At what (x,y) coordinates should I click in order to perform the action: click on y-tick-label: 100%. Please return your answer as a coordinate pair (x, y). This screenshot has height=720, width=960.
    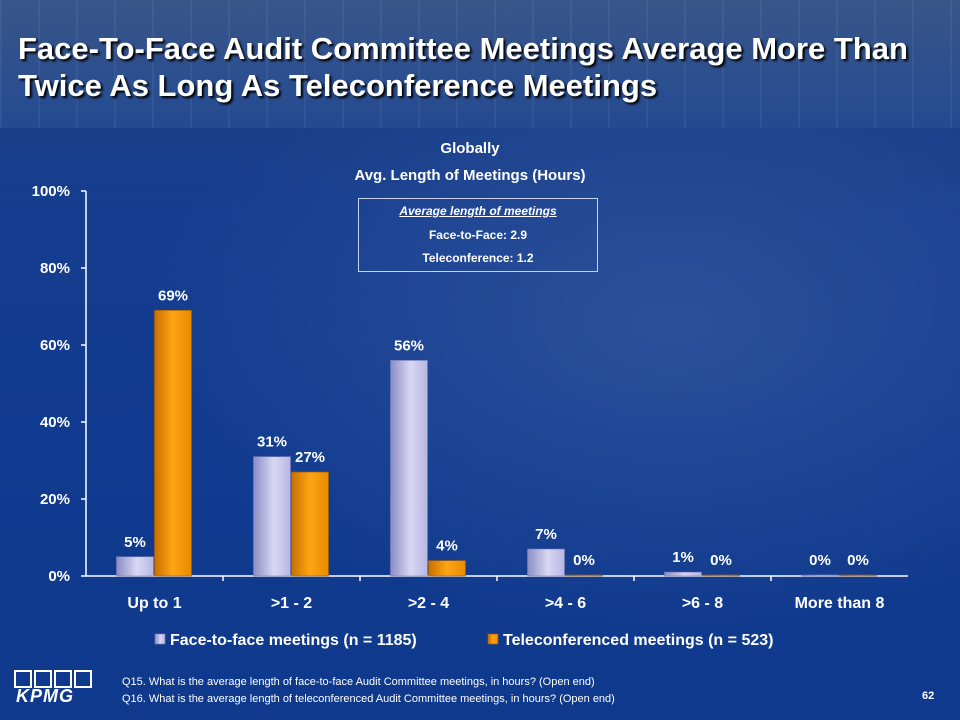
    Looking at the image, I should click on (51, 191).